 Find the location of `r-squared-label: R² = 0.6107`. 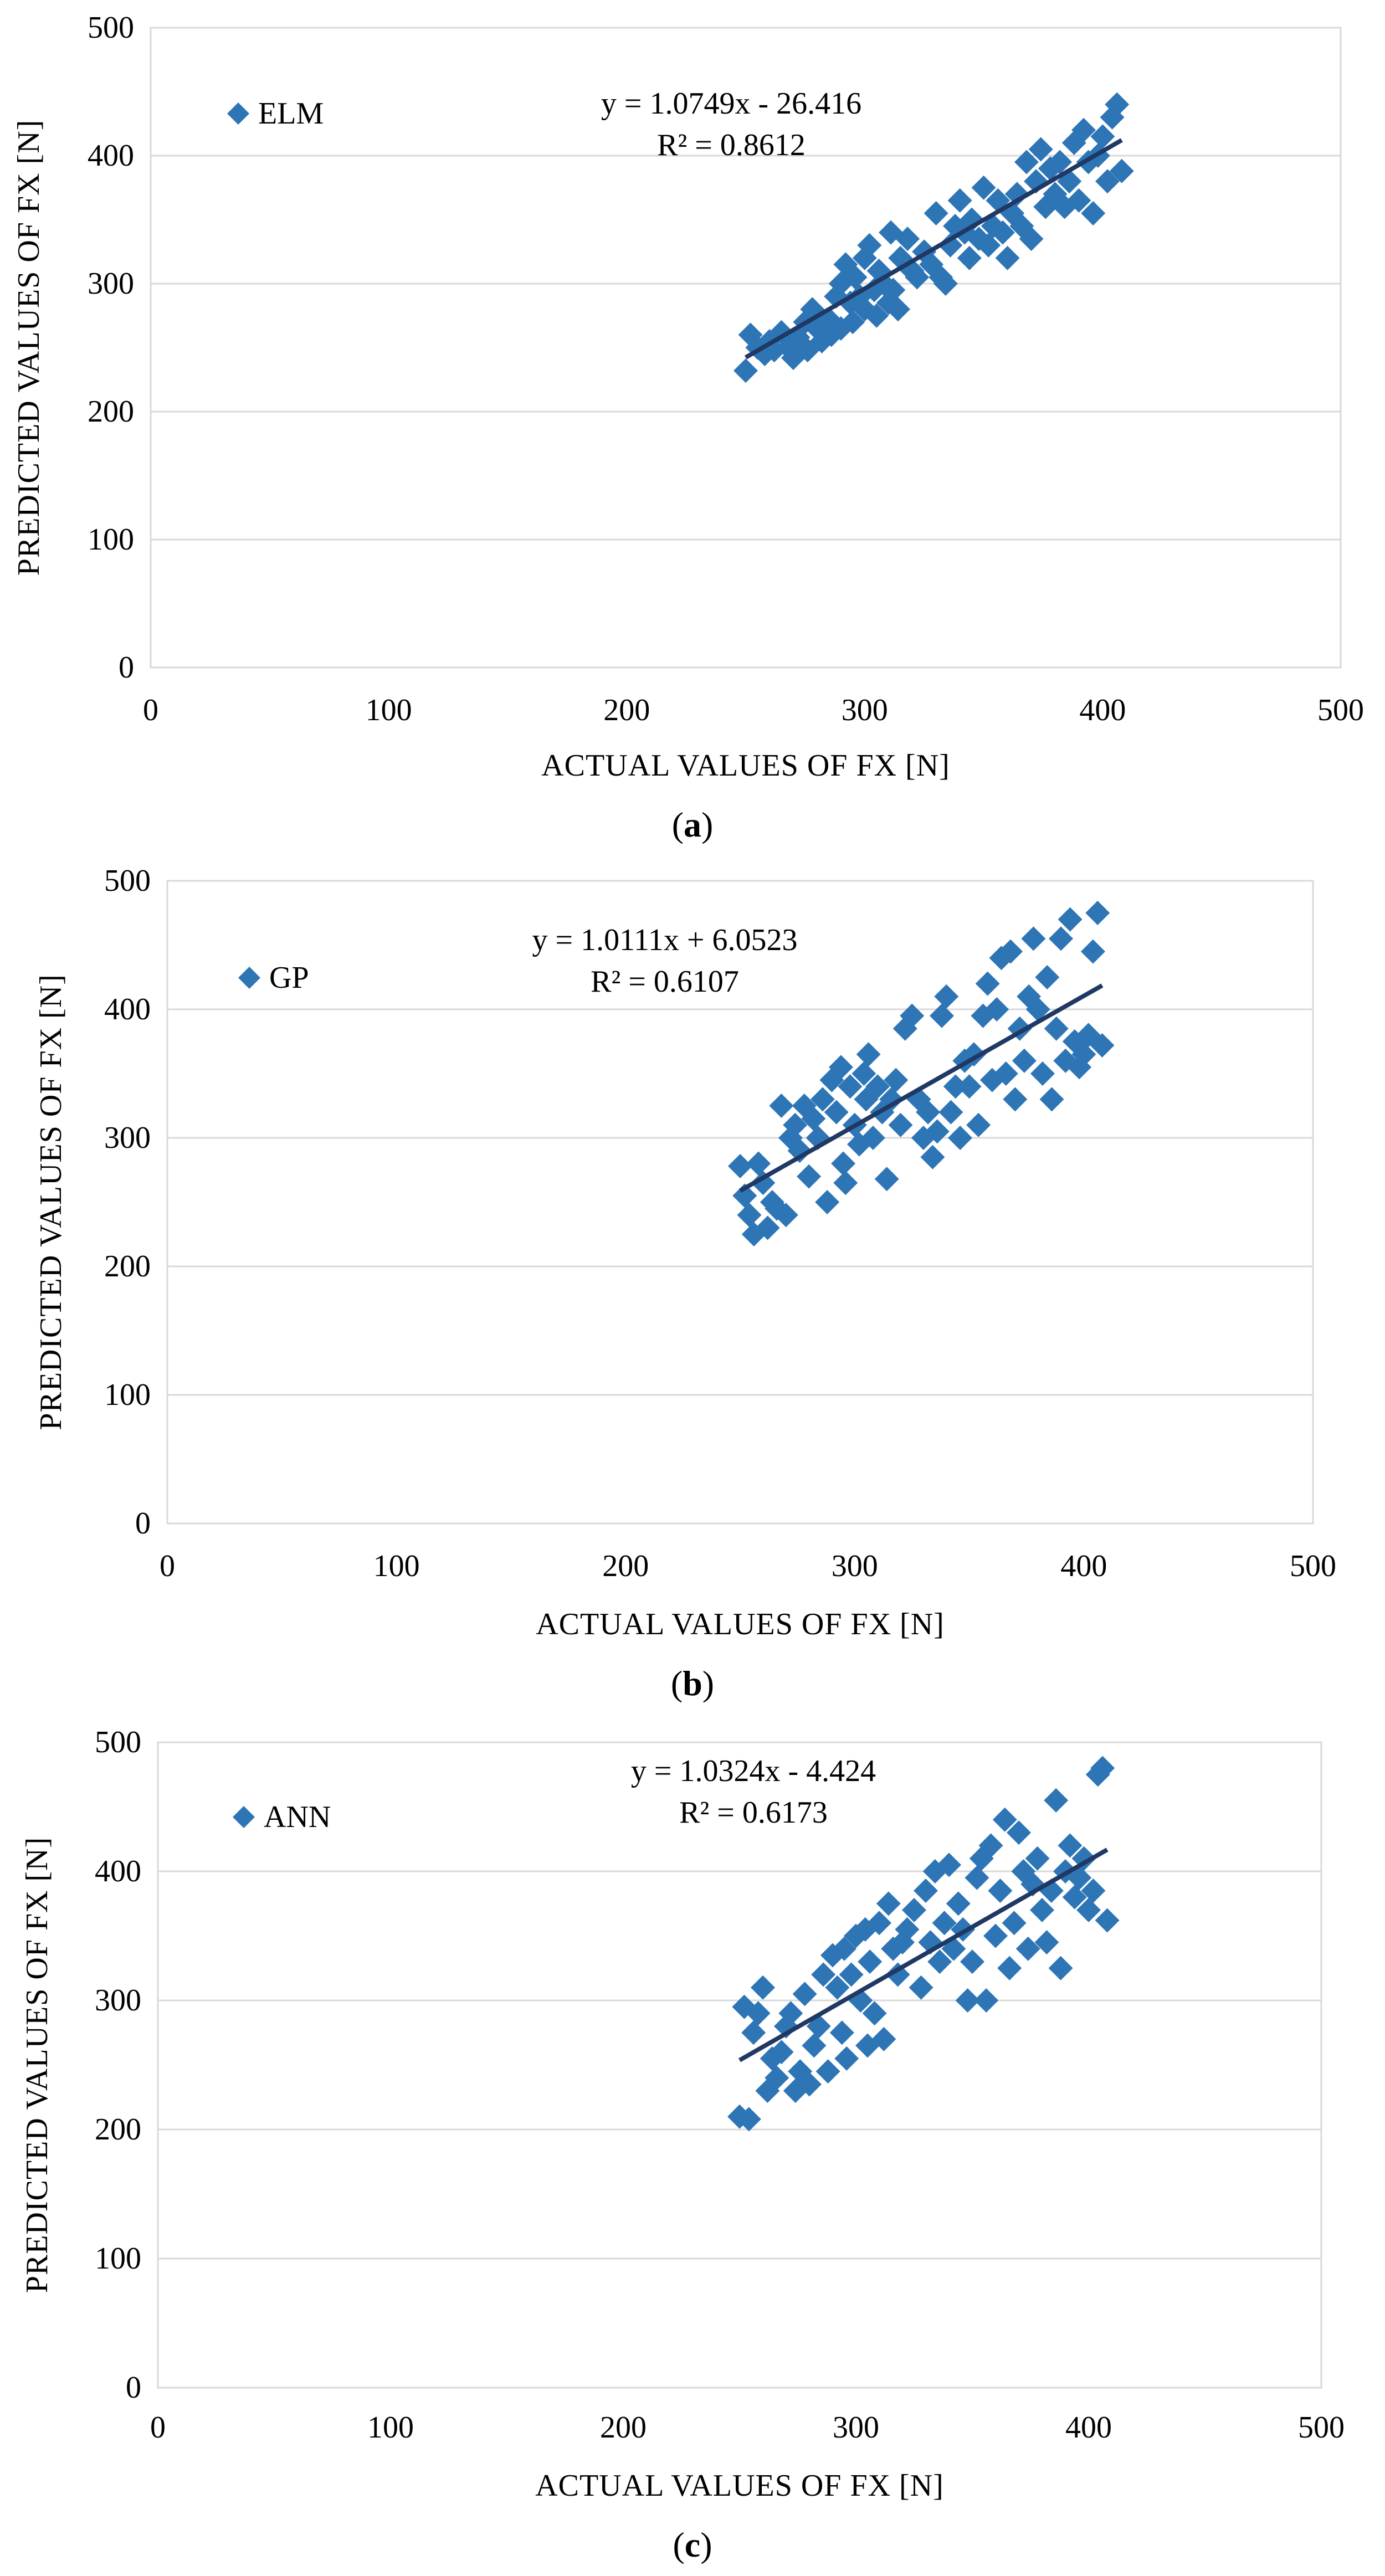

r-squared-label: R² = 0.6107 is located at coordinates (665, 981).